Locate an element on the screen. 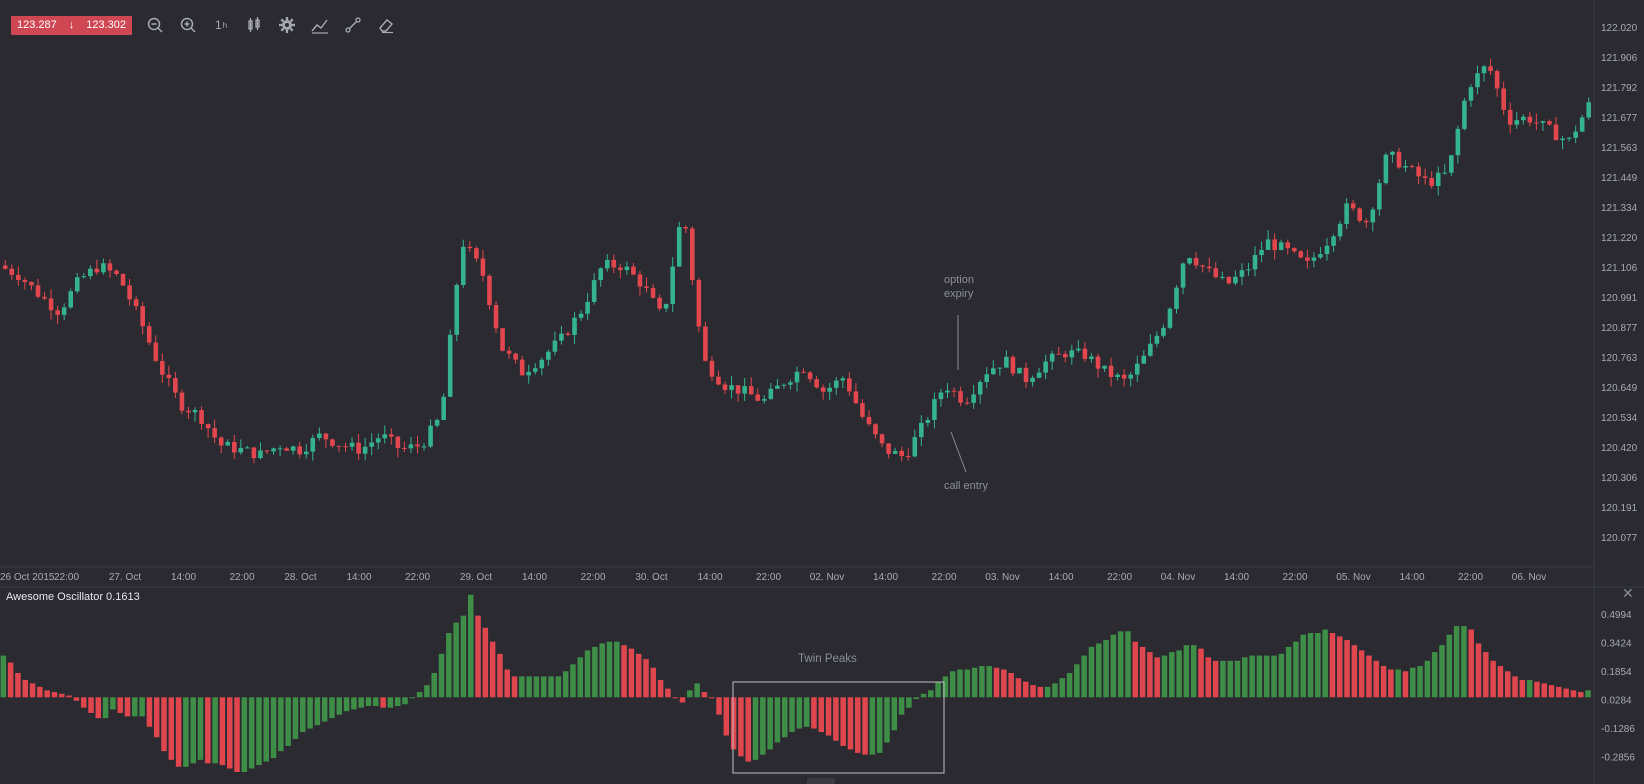 The image size is (1644, 784). panel-resize-handle is located at coordinates (821, 781).